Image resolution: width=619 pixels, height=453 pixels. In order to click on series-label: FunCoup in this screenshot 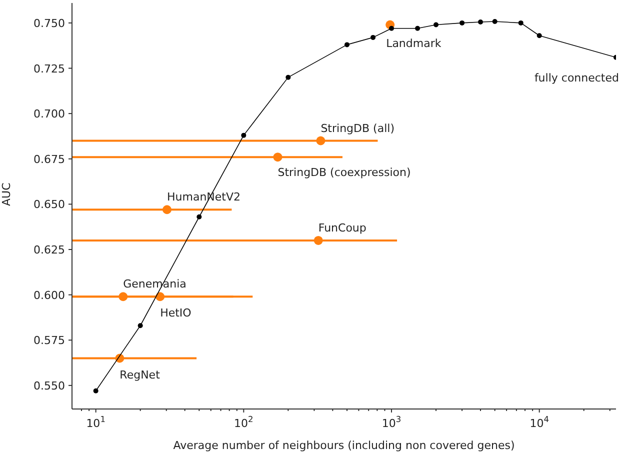, I will do `click(342, 227)`.